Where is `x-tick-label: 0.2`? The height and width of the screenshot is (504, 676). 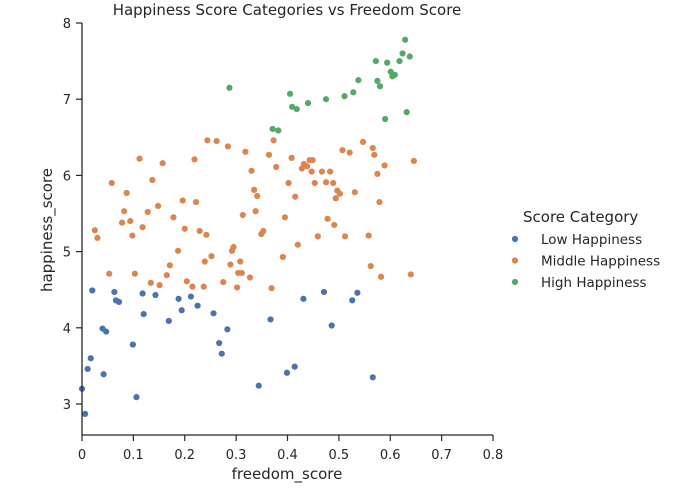
x-tick-label: 0.2 is located at coordinates (184, 455).